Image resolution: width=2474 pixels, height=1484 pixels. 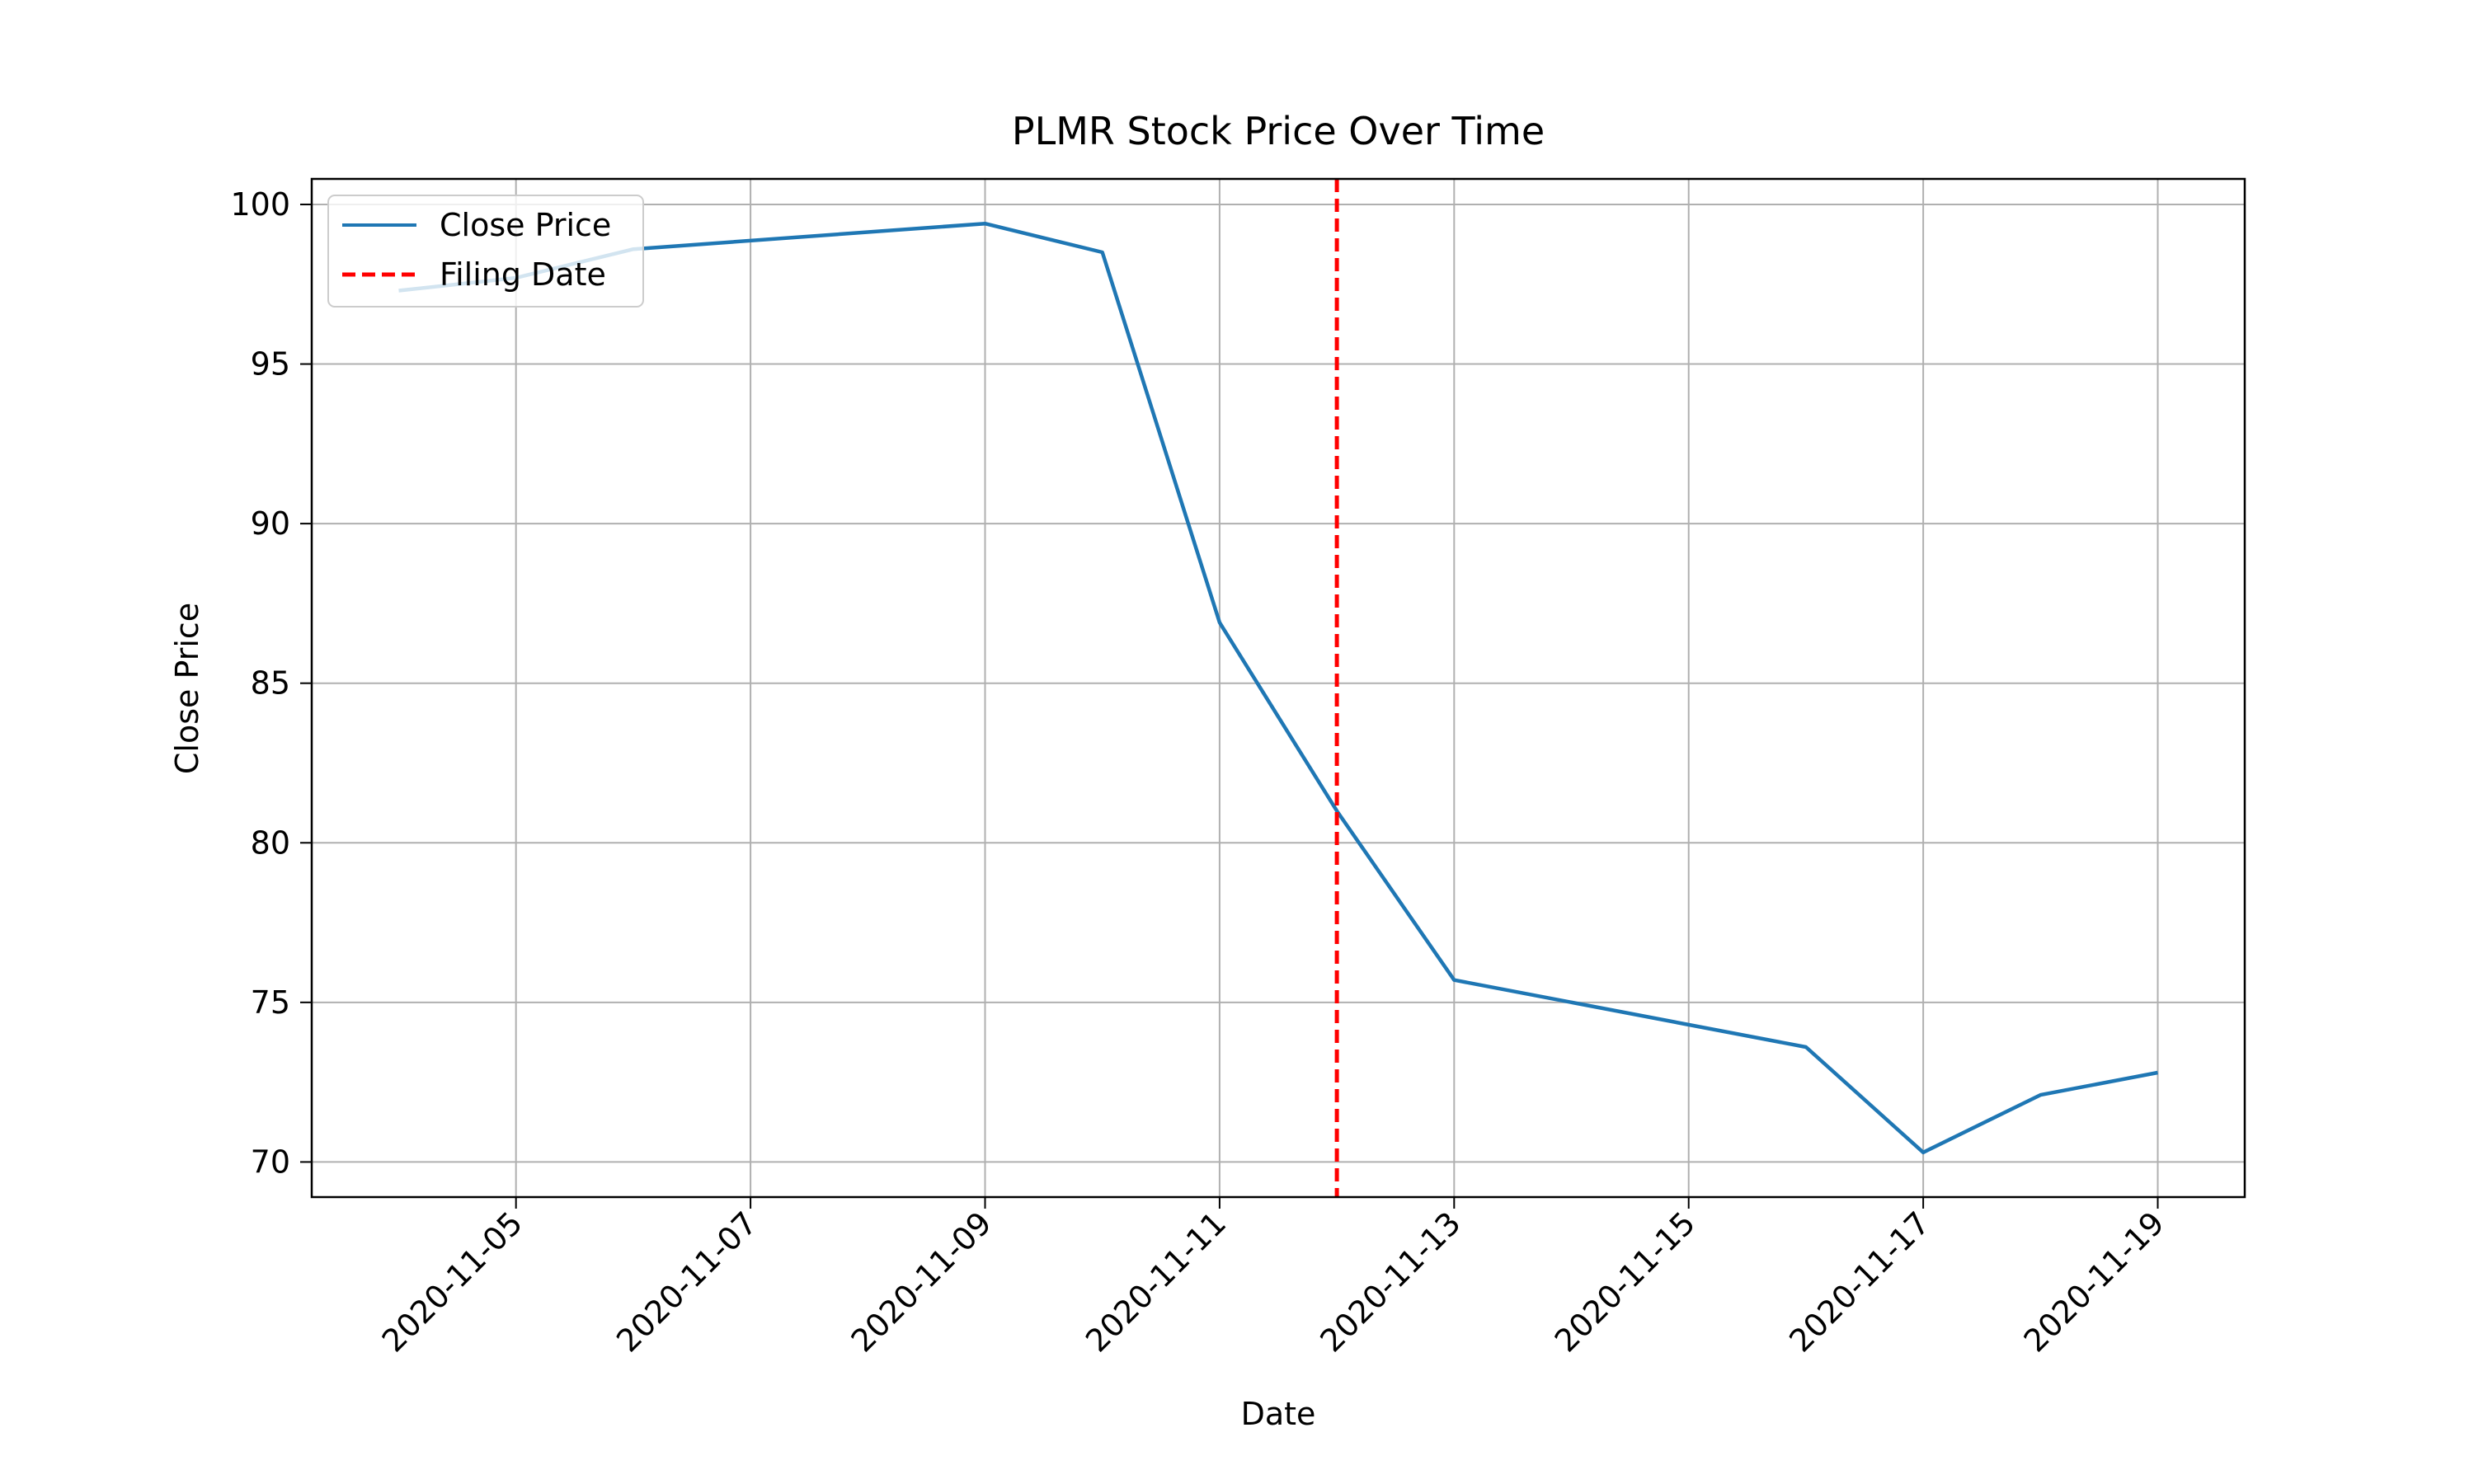 What do you see at coordinates (270, 523) in the screenshot?
I see `y-tick-label: 90` at bounding box center [270, 523].